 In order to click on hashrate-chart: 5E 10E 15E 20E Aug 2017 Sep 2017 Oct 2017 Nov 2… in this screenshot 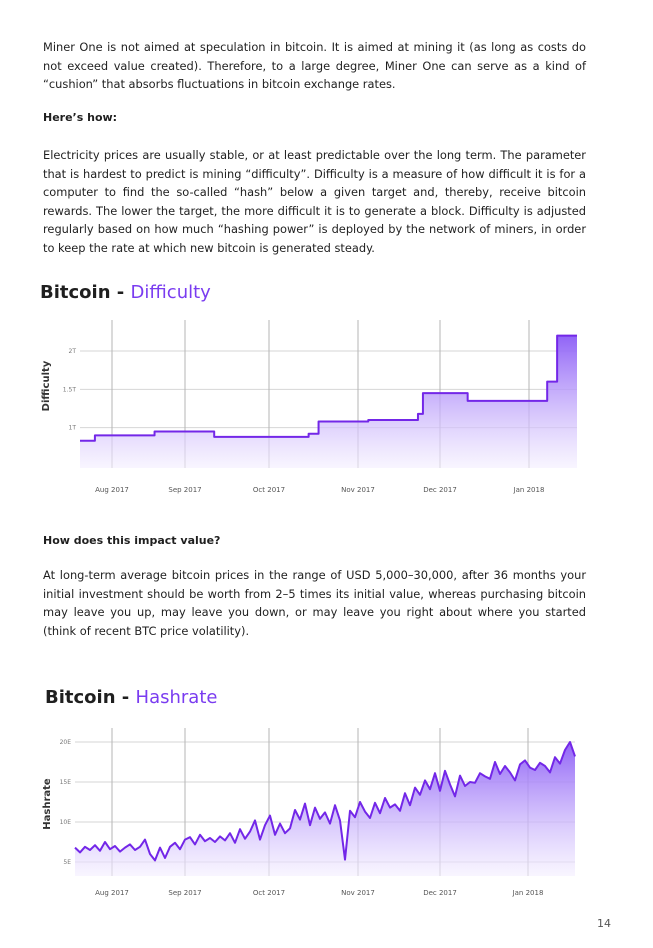, I will do `click(309, 812)`.